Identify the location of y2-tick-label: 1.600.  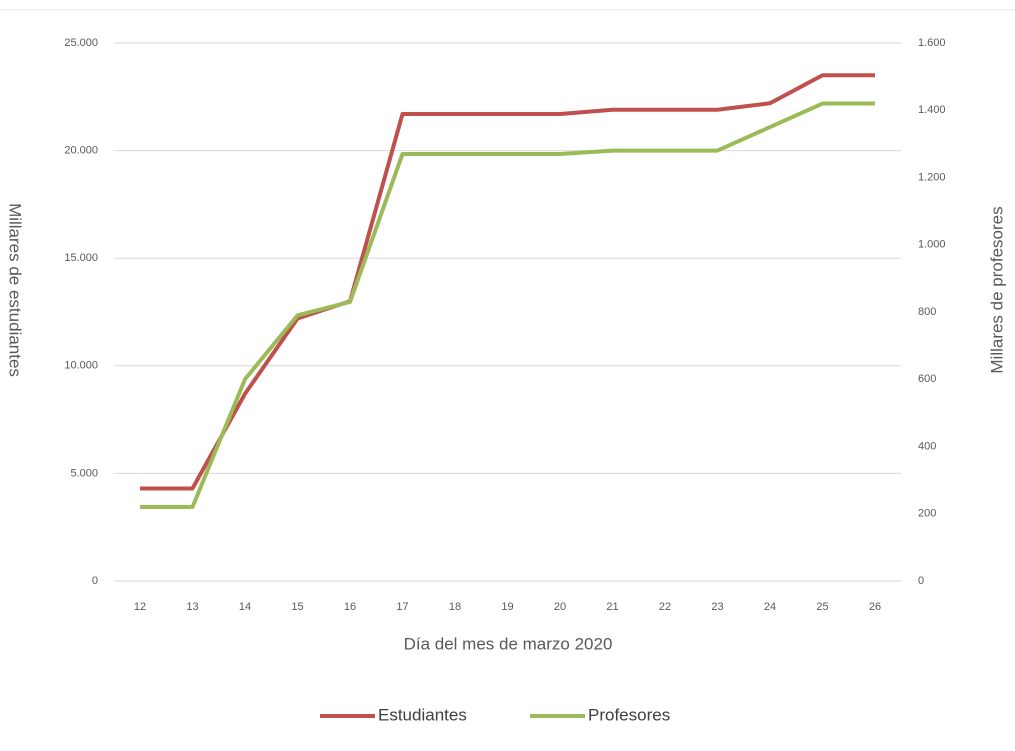
(932, 43).